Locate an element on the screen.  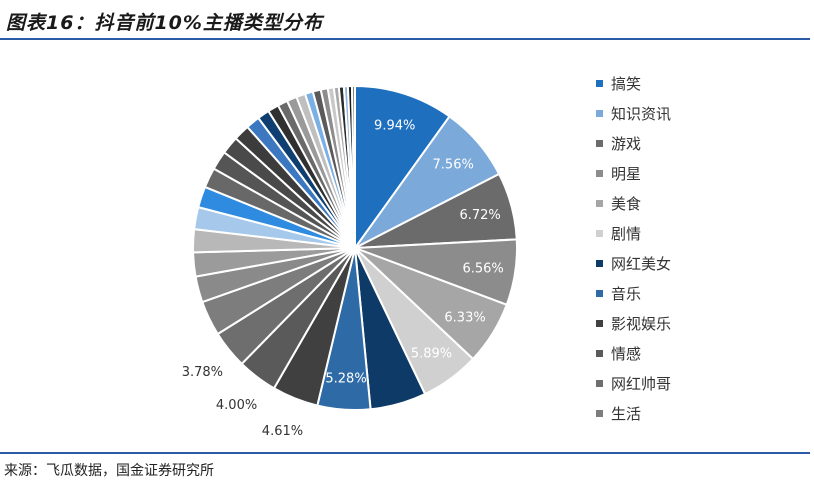
legend-item: 知识资讯 is located at coordinates (696, 113).